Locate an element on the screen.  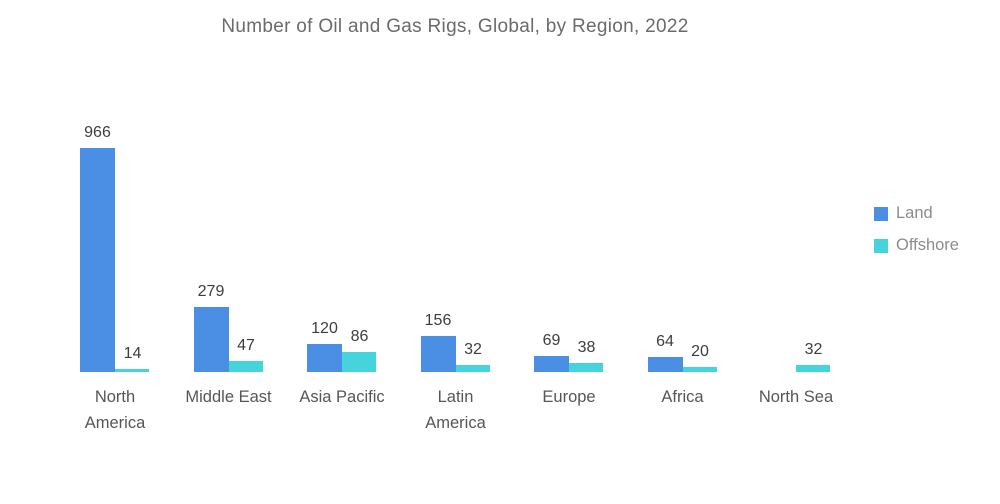
value-label-offshore: 14 is located at coordinates (132, 353).